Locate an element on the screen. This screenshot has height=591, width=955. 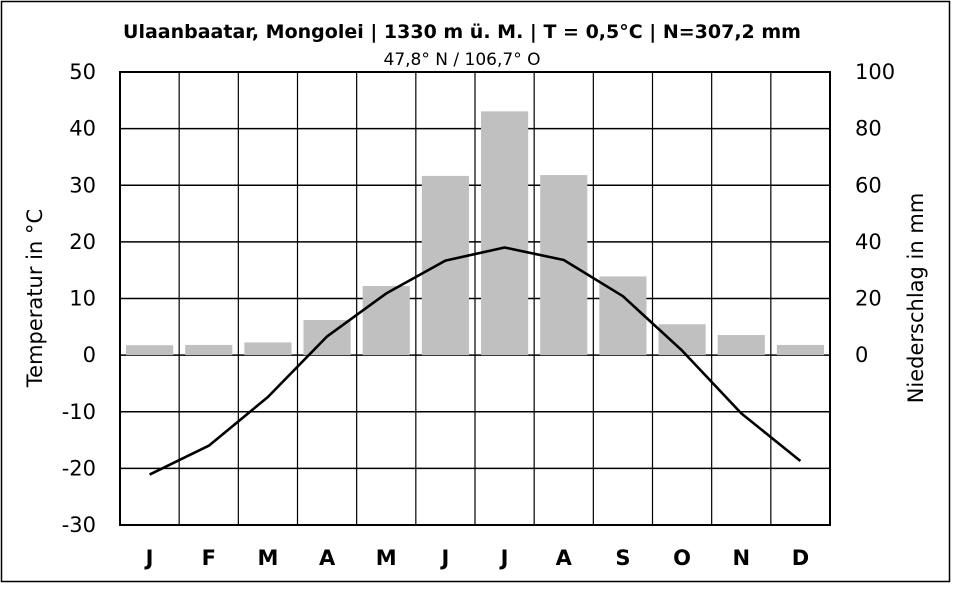
right-axis-ticks: 100 80 60 40 20 0 is located at coordinates (875, 213).